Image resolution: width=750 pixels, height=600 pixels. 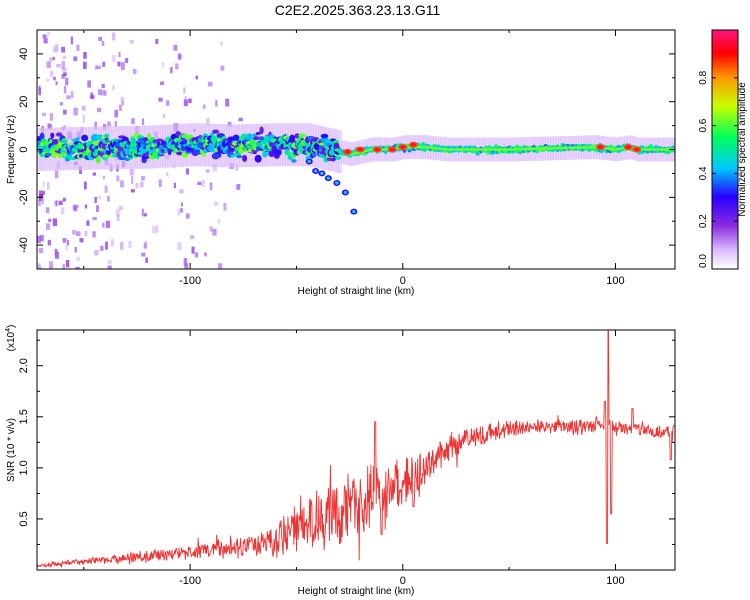 What do you see at coordinates (703, 173) in the screenshot?
I see `colorbar-tick-label: 0.4` at bounding box center [703, 173].